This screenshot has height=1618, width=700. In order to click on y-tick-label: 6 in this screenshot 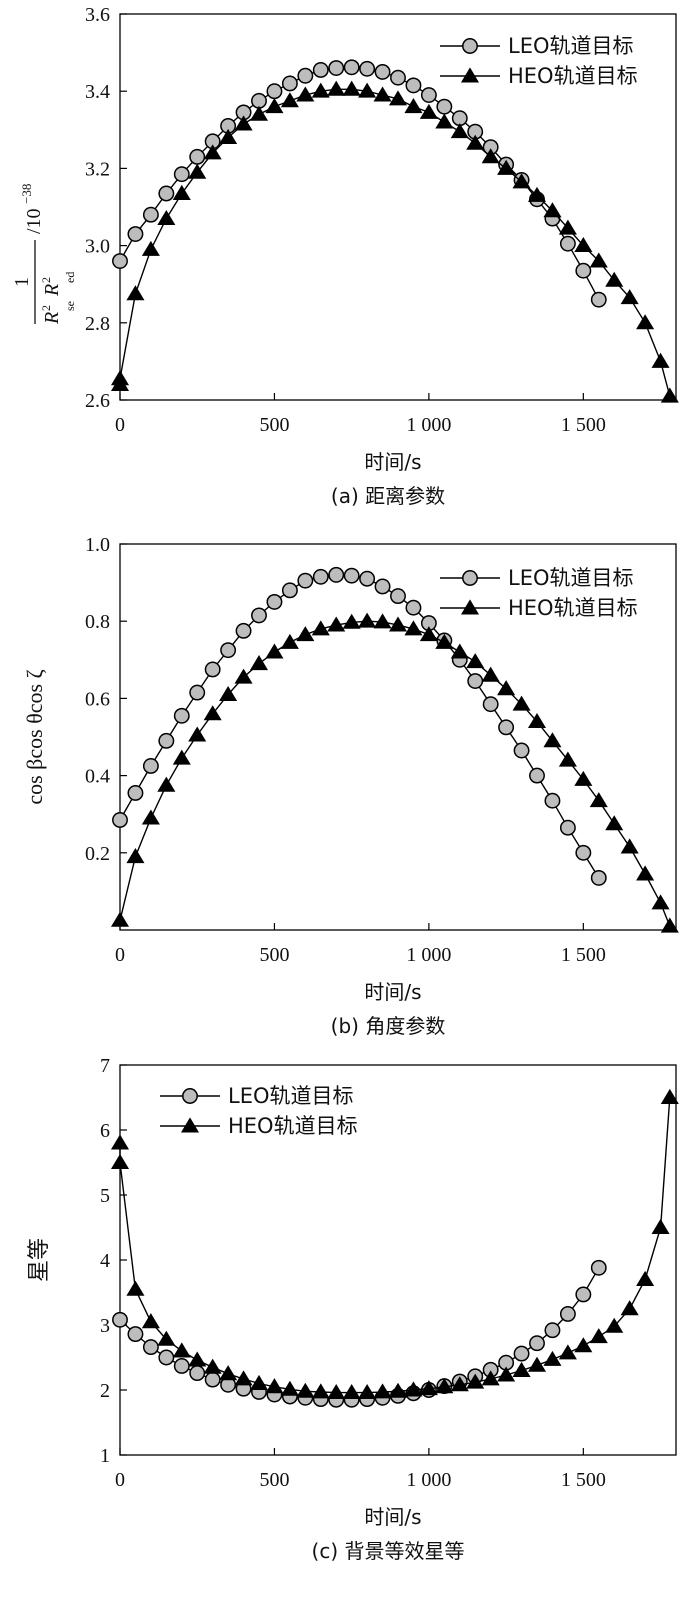, I will do `click(105, 1131)`.